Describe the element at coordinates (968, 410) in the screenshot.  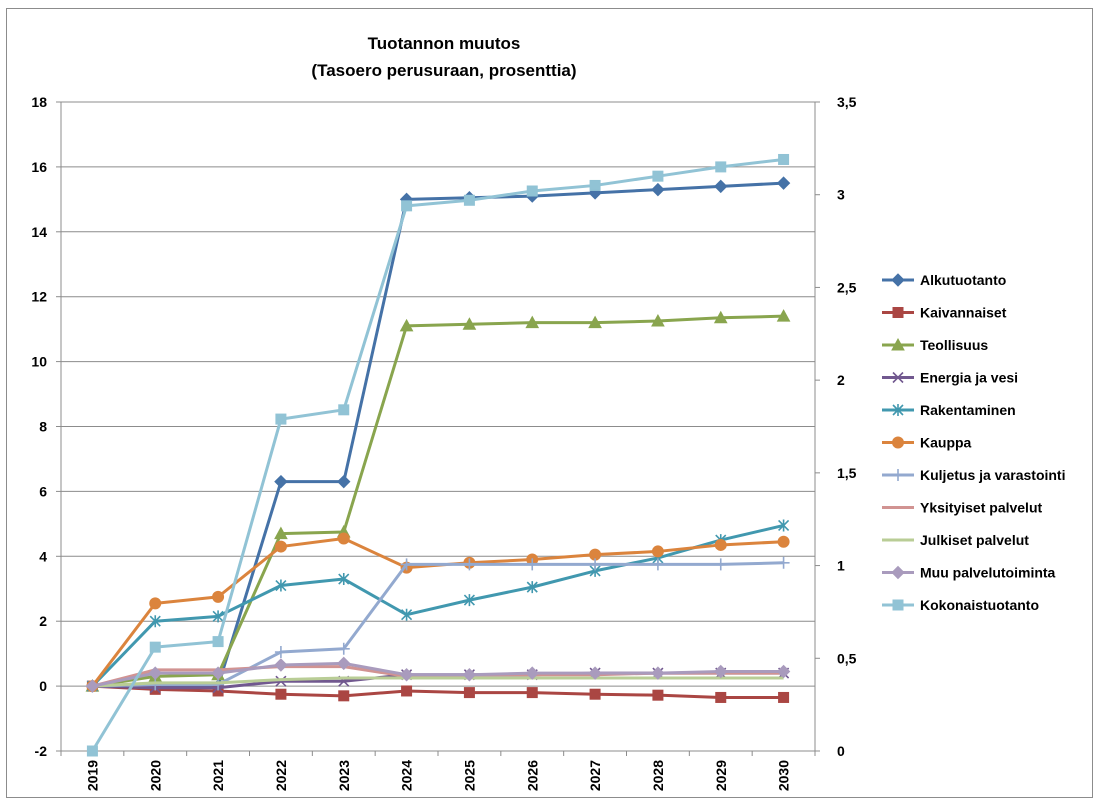
I see `legend-label: Rakentaminen` at that location.